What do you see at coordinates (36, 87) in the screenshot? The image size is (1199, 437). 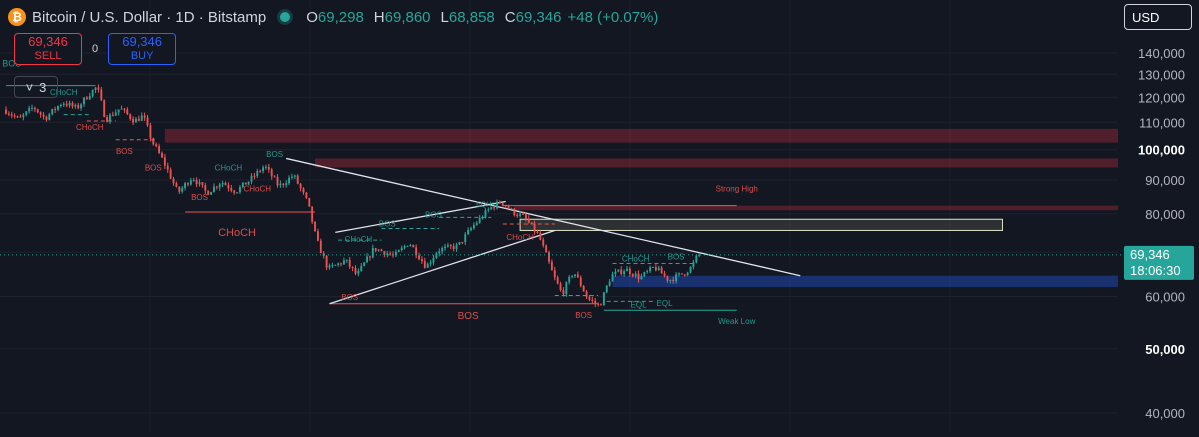 I see `indicators-toggle-button: ˅ 3` at bounding box center [36, 87].